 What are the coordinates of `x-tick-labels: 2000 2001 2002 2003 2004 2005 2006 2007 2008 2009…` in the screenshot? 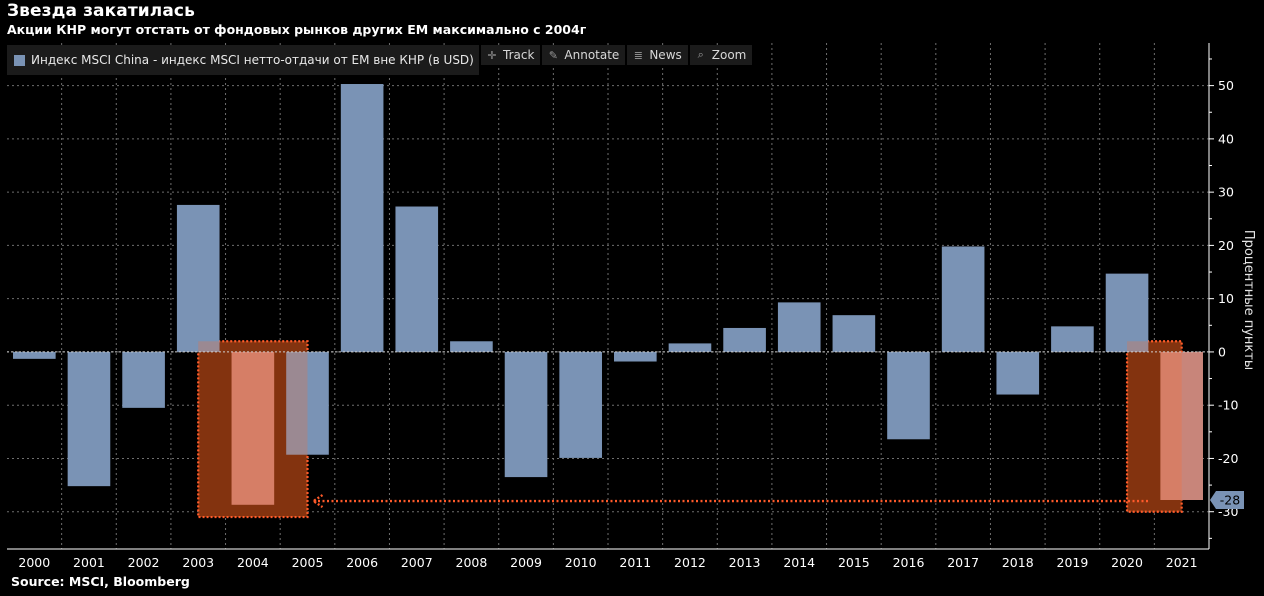 It's located at (607, 562).